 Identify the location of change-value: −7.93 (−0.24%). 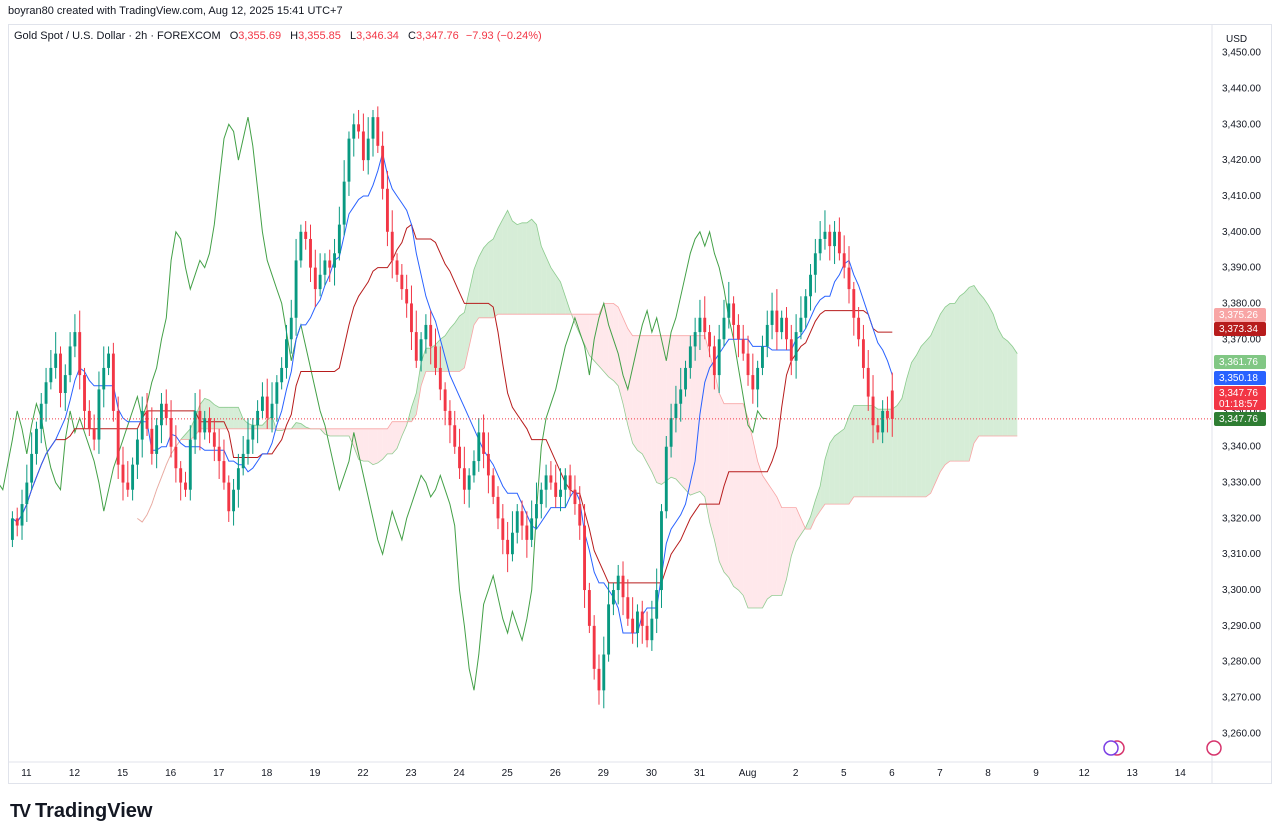
(503, 36).